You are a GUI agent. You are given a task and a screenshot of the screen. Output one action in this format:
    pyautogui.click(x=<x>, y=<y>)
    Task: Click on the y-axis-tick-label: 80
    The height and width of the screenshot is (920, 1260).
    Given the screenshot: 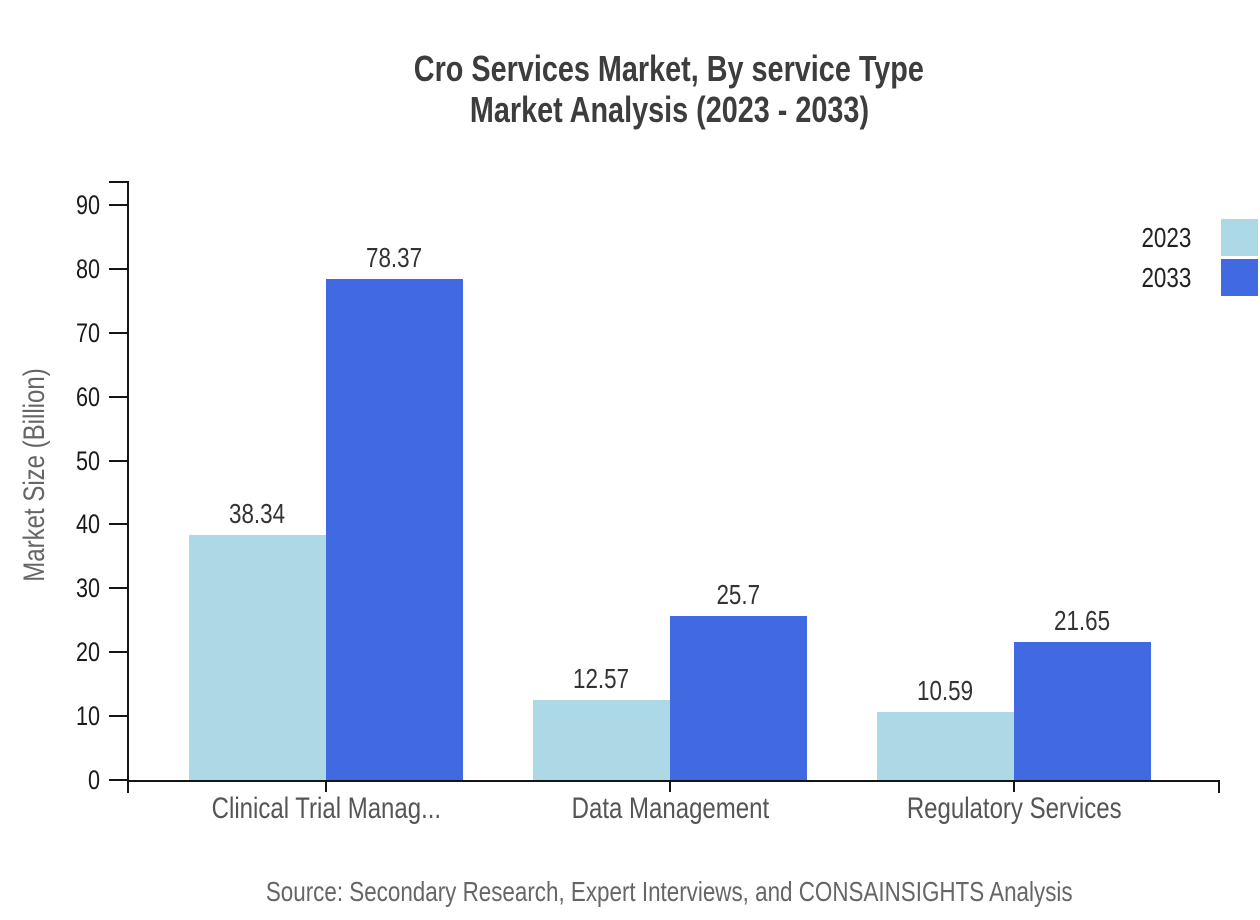 What is the action you would take?
    pyautogui.click(x=87, y=269)
    